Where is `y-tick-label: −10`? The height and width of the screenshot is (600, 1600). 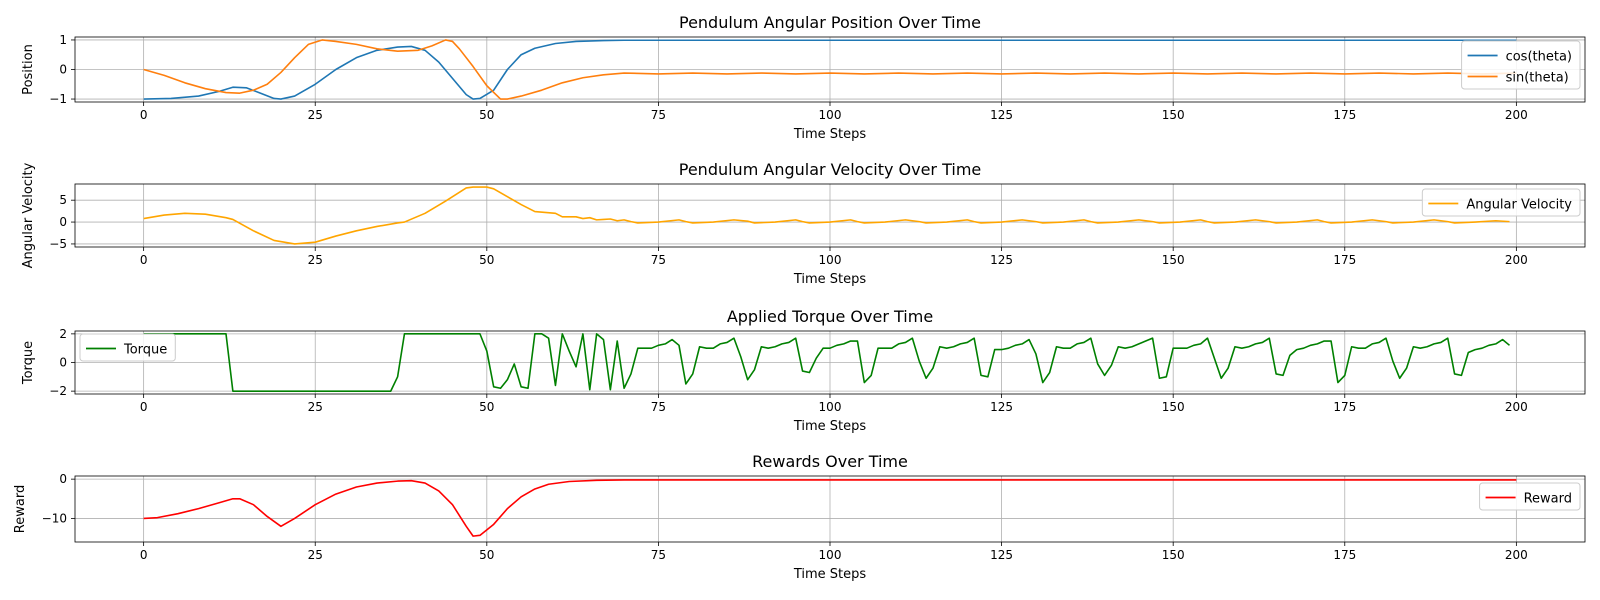
y-tick-label: −10 is located at coordinates (54, 518).